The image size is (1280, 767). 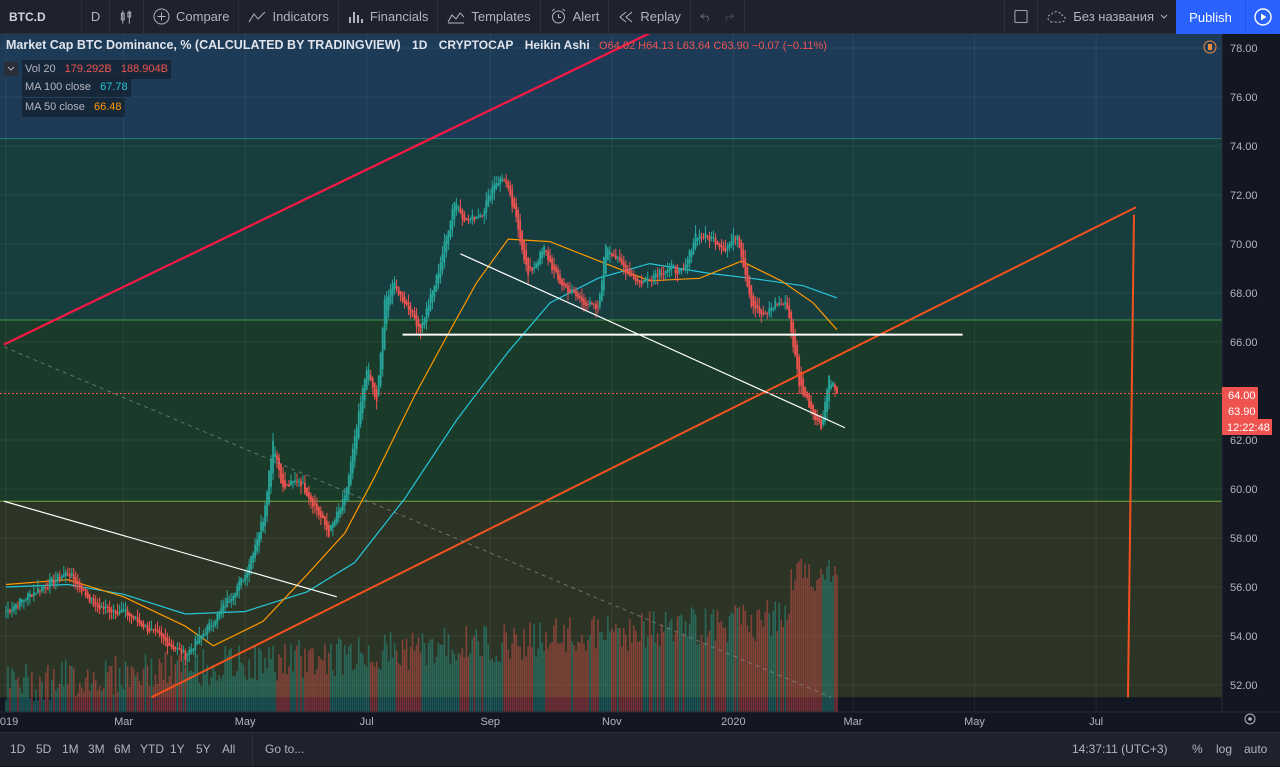 I want to click on x-axis-labels: 2019 Mar May Jul Sep Nov 2020 Mar May Jul, so click(x=551, y=722).